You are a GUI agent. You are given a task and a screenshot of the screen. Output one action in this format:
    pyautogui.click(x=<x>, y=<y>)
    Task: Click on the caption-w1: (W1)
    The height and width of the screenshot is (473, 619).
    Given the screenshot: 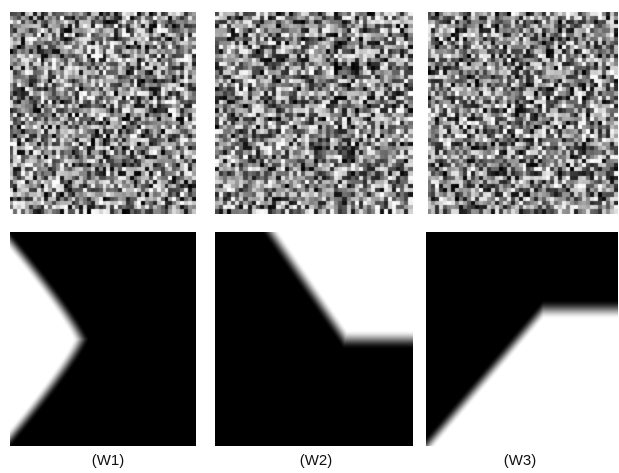 What is the action you would take?
    pyautogui.click(x=108, y=460)
    